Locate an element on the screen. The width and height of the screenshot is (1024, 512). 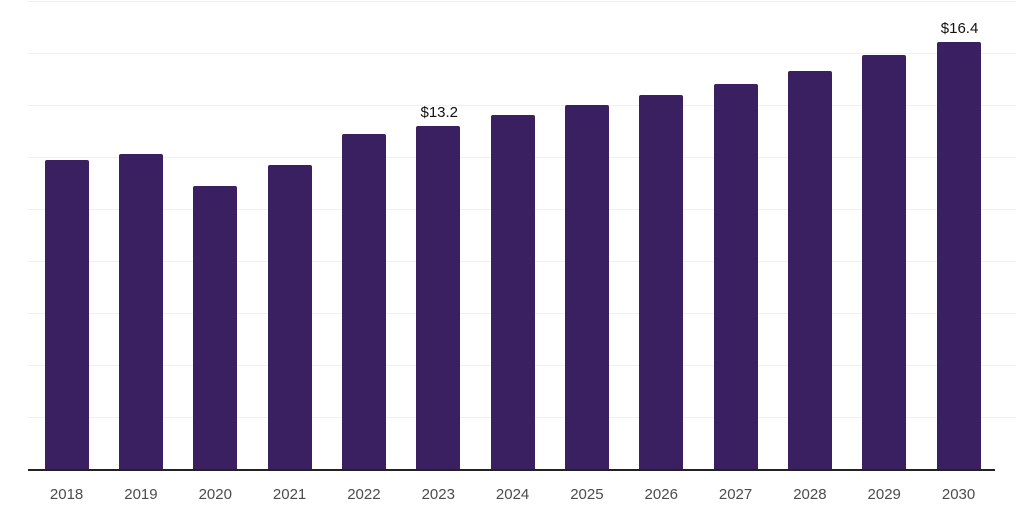
x-tick-label-2024: 2024 is located at coordinates (512, 494).